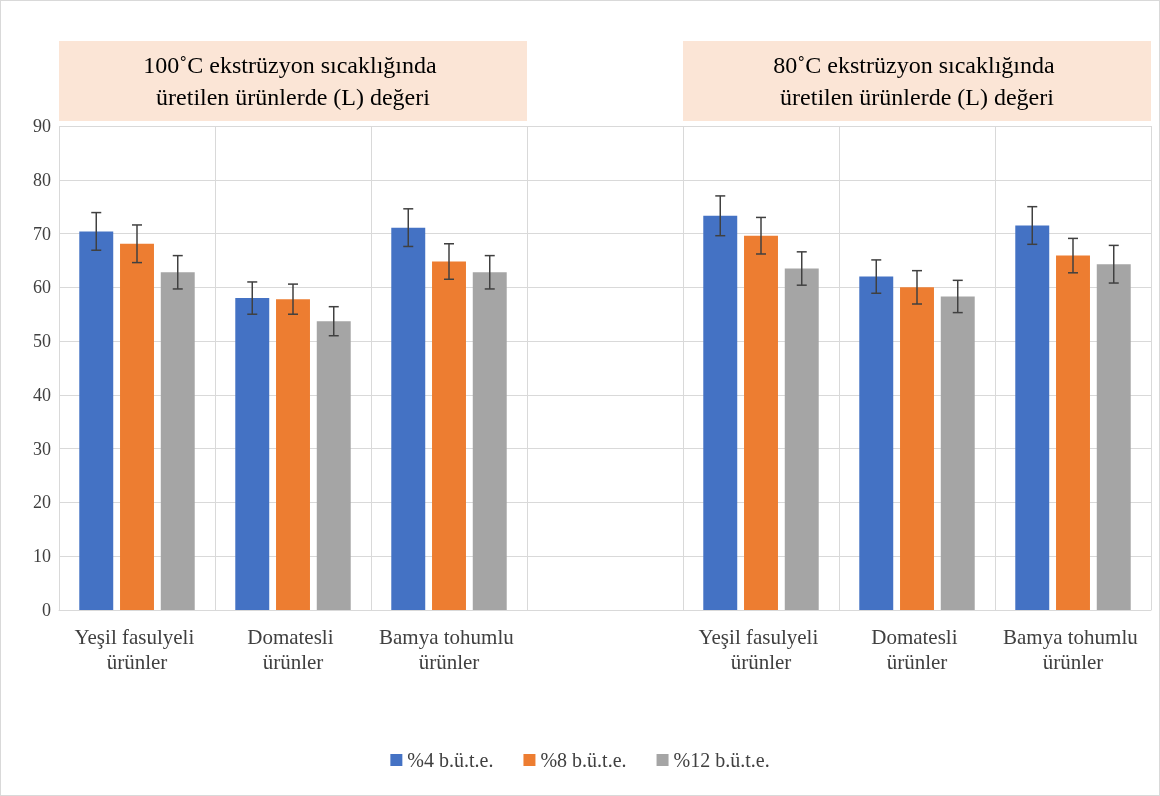 The image size is (1160, 796). I want to click on text: 100˚C ekstrüzyon sıcaklığında üretilen ürünlerde (L) değeri, so click(293, 81).